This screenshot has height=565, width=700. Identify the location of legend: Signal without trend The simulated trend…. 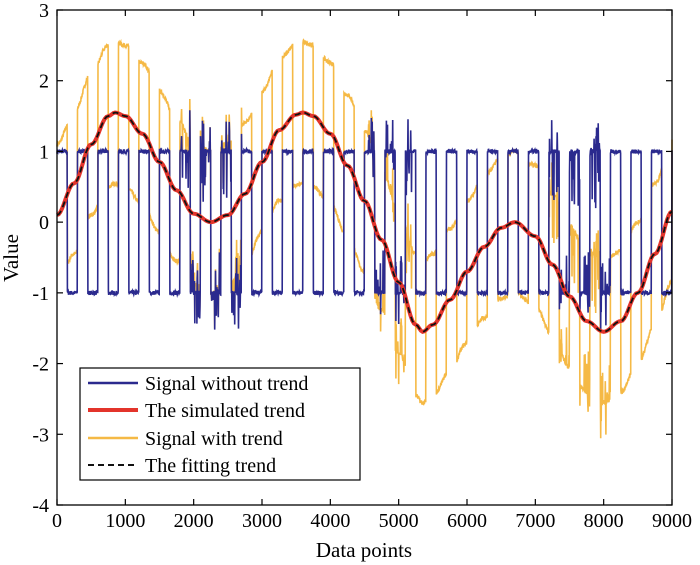
(220, 424).